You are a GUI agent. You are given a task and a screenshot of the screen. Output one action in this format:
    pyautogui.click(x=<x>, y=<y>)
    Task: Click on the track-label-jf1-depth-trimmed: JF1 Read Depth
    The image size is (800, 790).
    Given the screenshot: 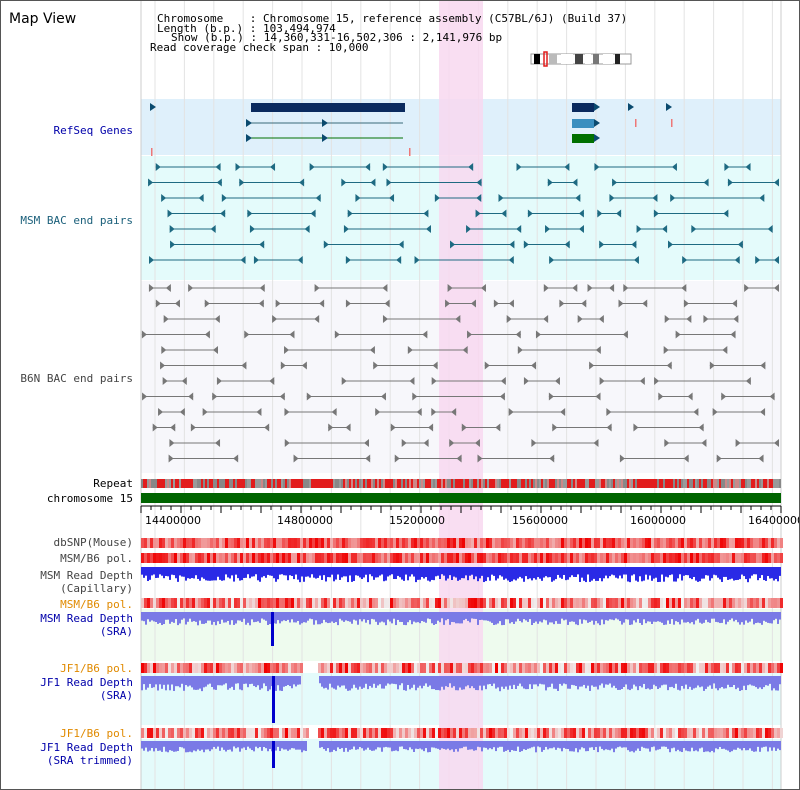 What is the action you would take?
    pyautogui.click(x=86, y=747)
    